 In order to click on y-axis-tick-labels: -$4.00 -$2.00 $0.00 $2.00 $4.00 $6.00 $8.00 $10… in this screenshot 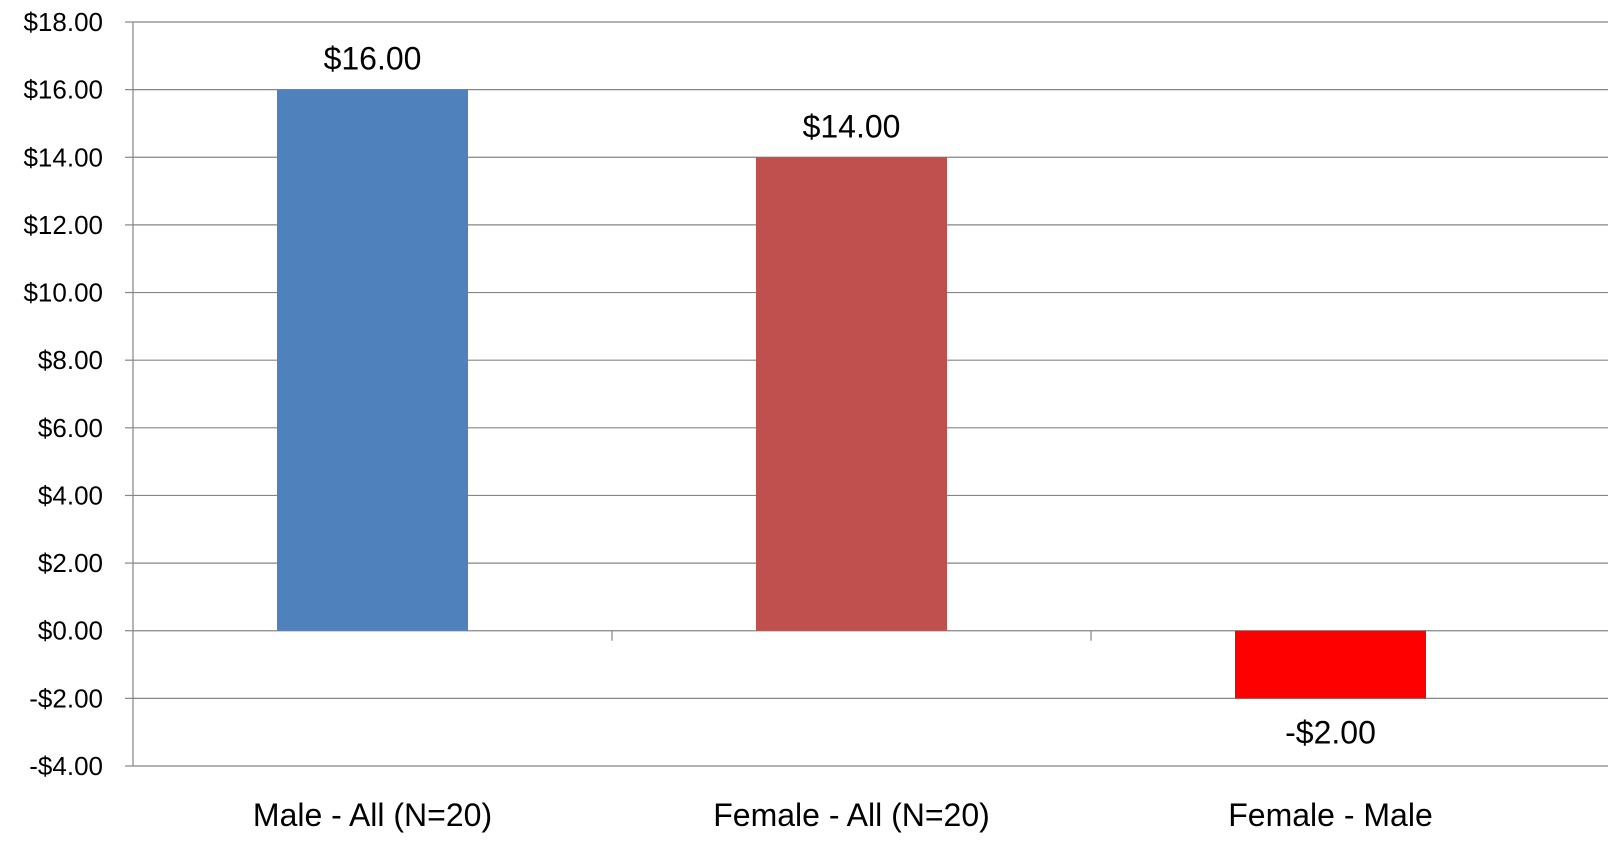, I will do `click(63, 394)`.